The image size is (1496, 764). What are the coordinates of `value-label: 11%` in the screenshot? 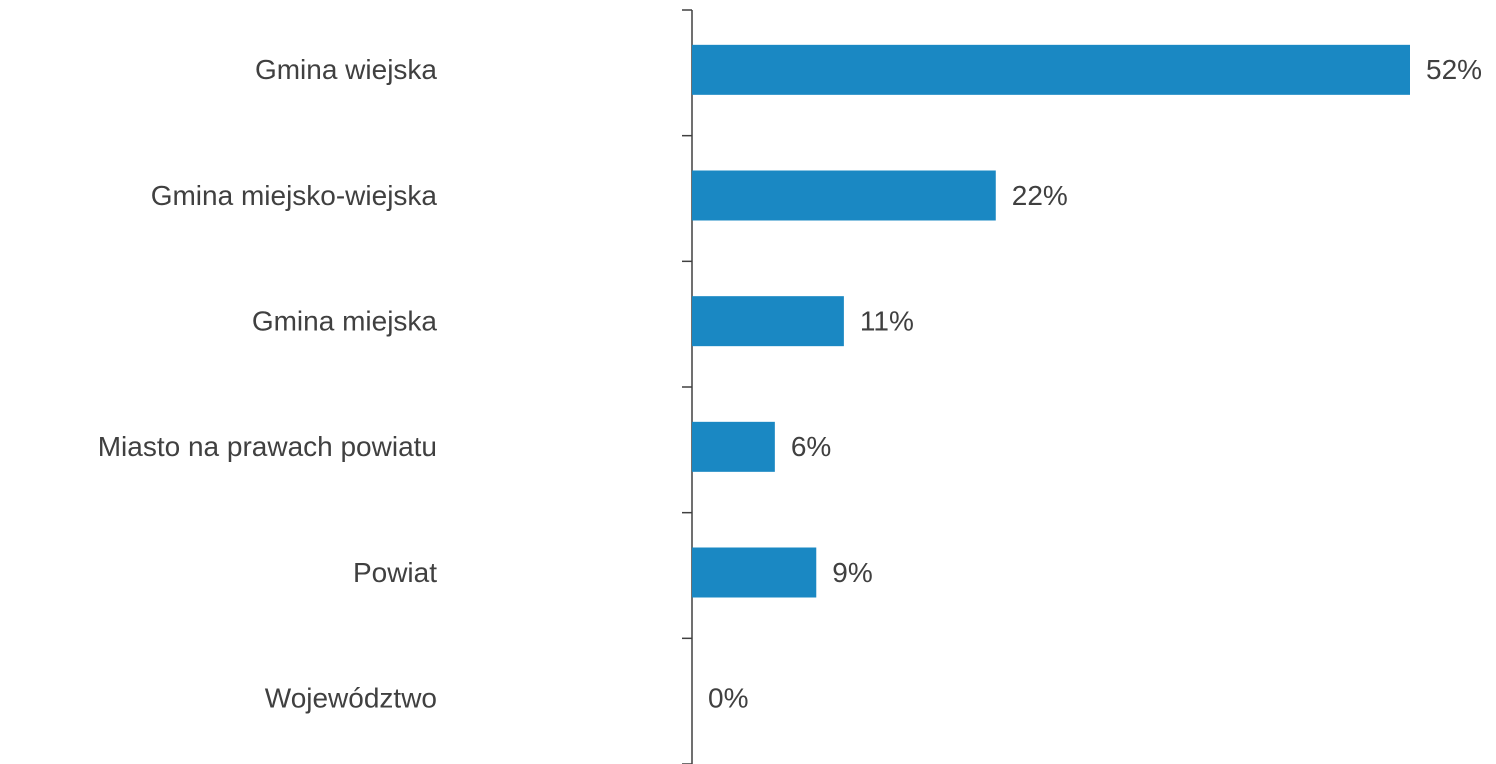 It's located at (887, 321).